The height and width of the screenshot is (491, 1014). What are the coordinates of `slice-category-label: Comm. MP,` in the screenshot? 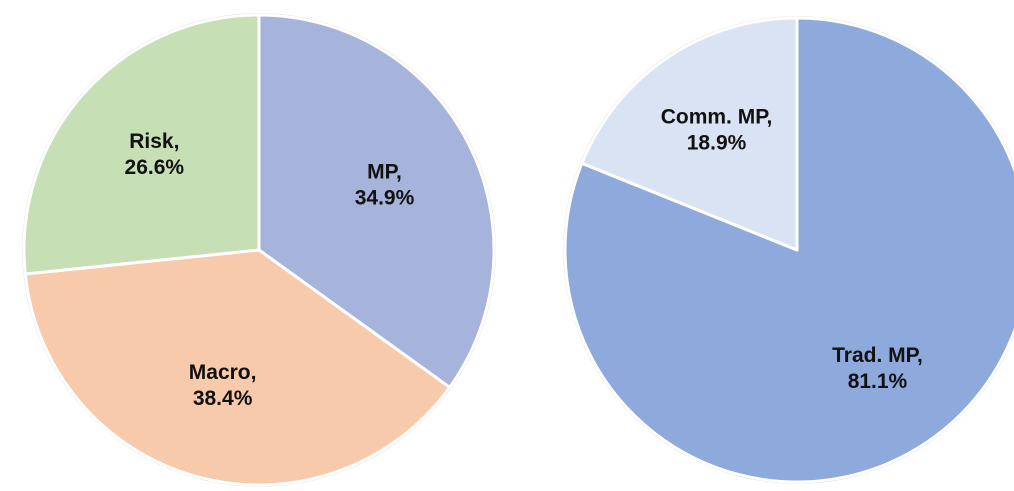 It's located at (717, 116).